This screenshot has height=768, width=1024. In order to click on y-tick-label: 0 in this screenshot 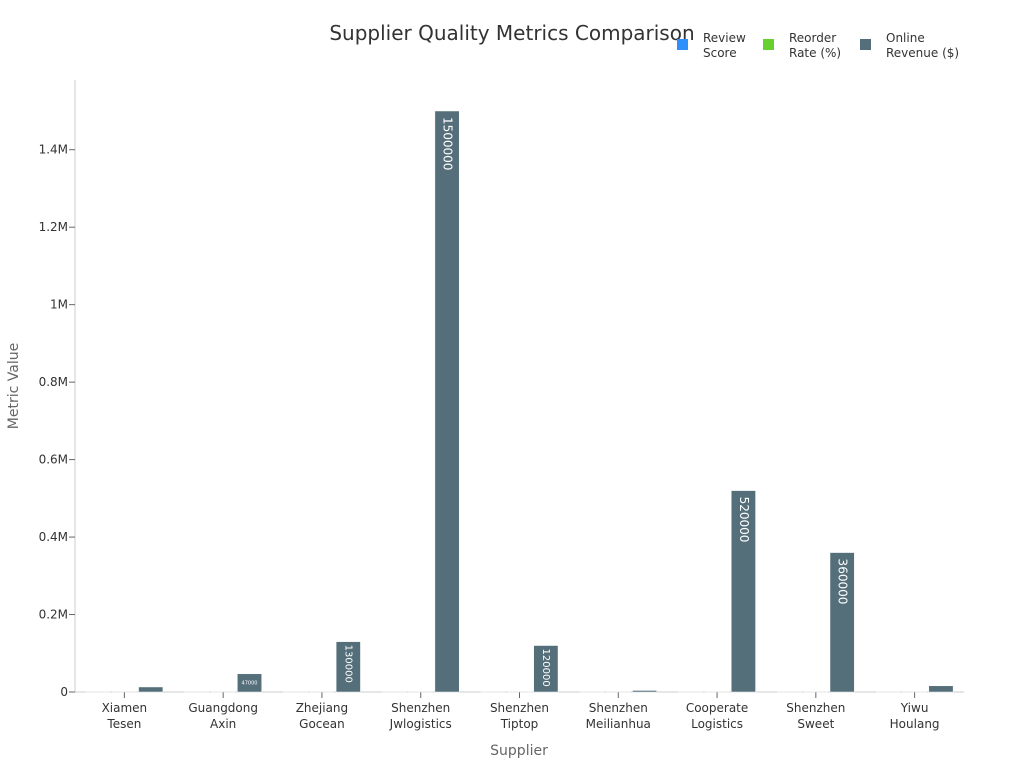, I will do `click(64, 692)`.